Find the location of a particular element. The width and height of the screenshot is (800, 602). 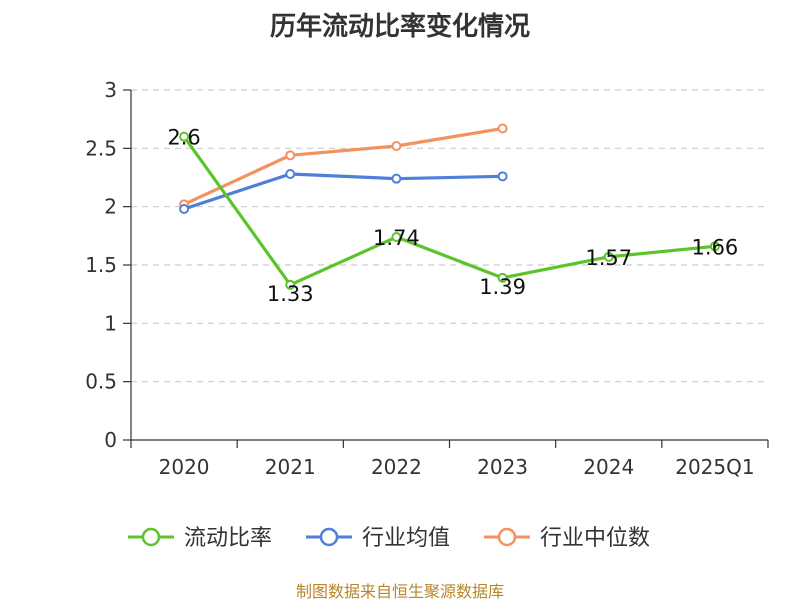

data-label: 1.66 is located at coordinates (715, 247).